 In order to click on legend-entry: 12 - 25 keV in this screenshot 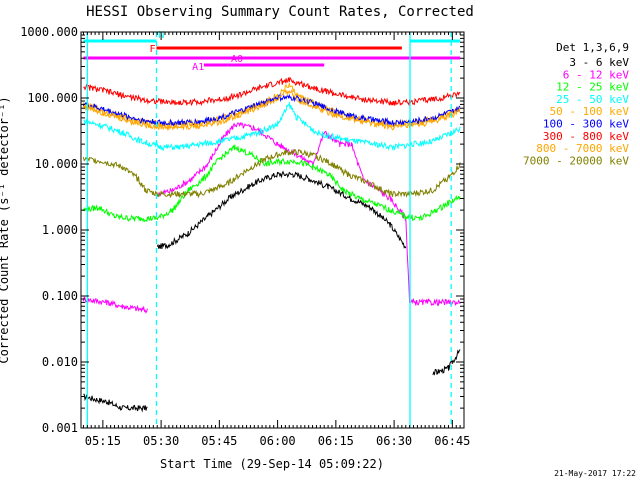, I will do `click(592, 87)`.